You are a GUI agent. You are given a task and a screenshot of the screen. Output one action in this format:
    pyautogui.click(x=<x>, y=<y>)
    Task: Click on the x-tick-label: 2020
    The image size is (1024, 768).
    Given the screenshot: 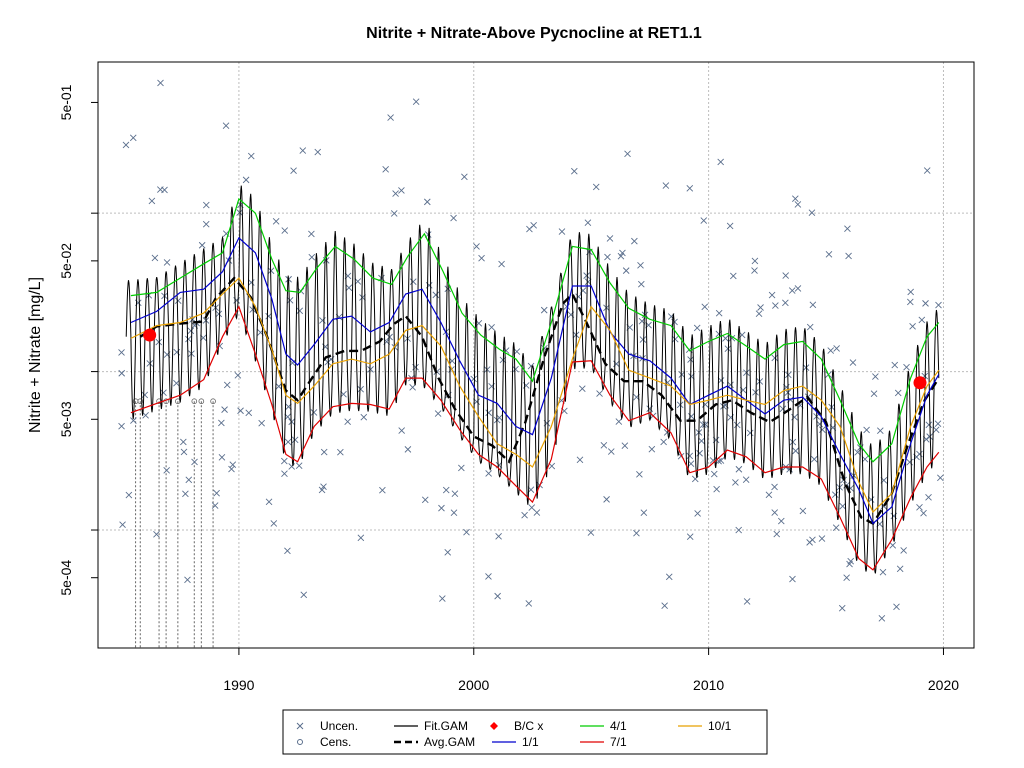 What is the action you would take?
    pyautogui.click(x=943, y=685)
    